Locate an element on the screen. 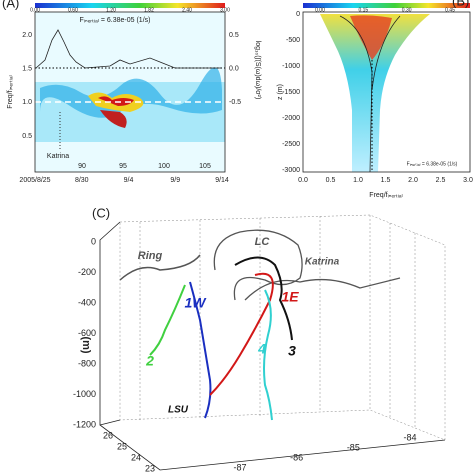 Image resolution: width=474 pixels, height=474 pixels. lon-tick-label: -86 is located at coordinates (296, 457).